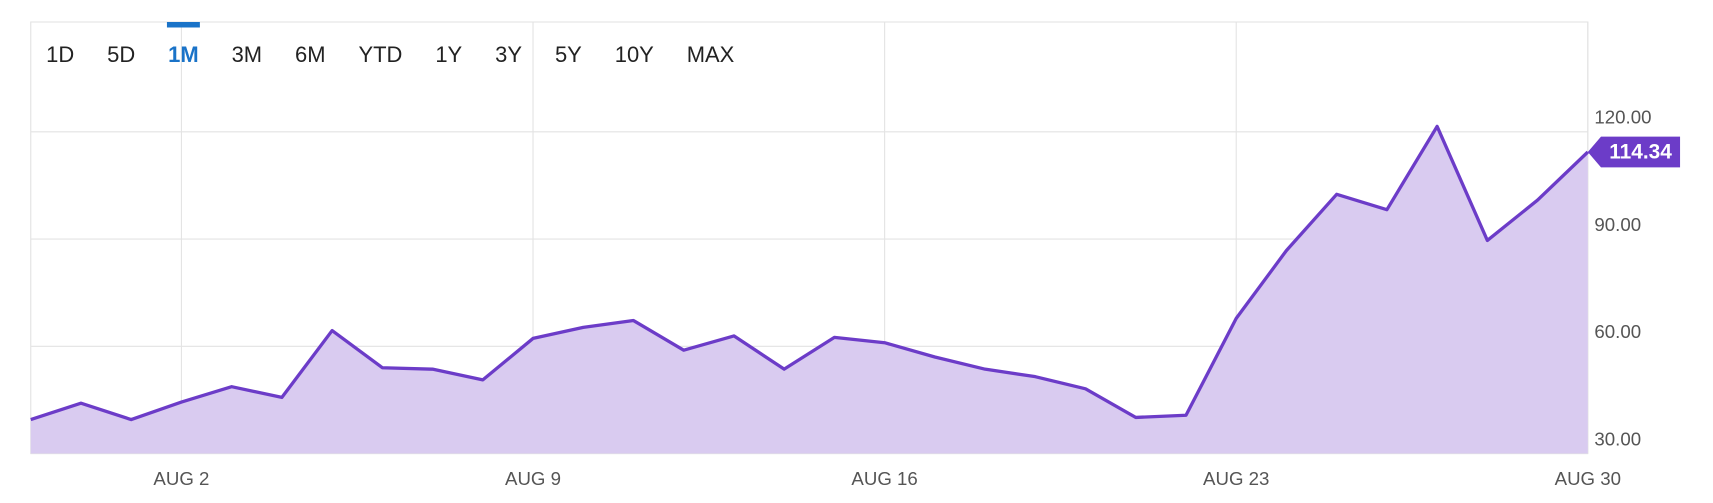 This screenshot has width=1713, height=503. Describe the element at coordinates (247, 54) in the screenshot. I see `range-button: 3M` at that location.